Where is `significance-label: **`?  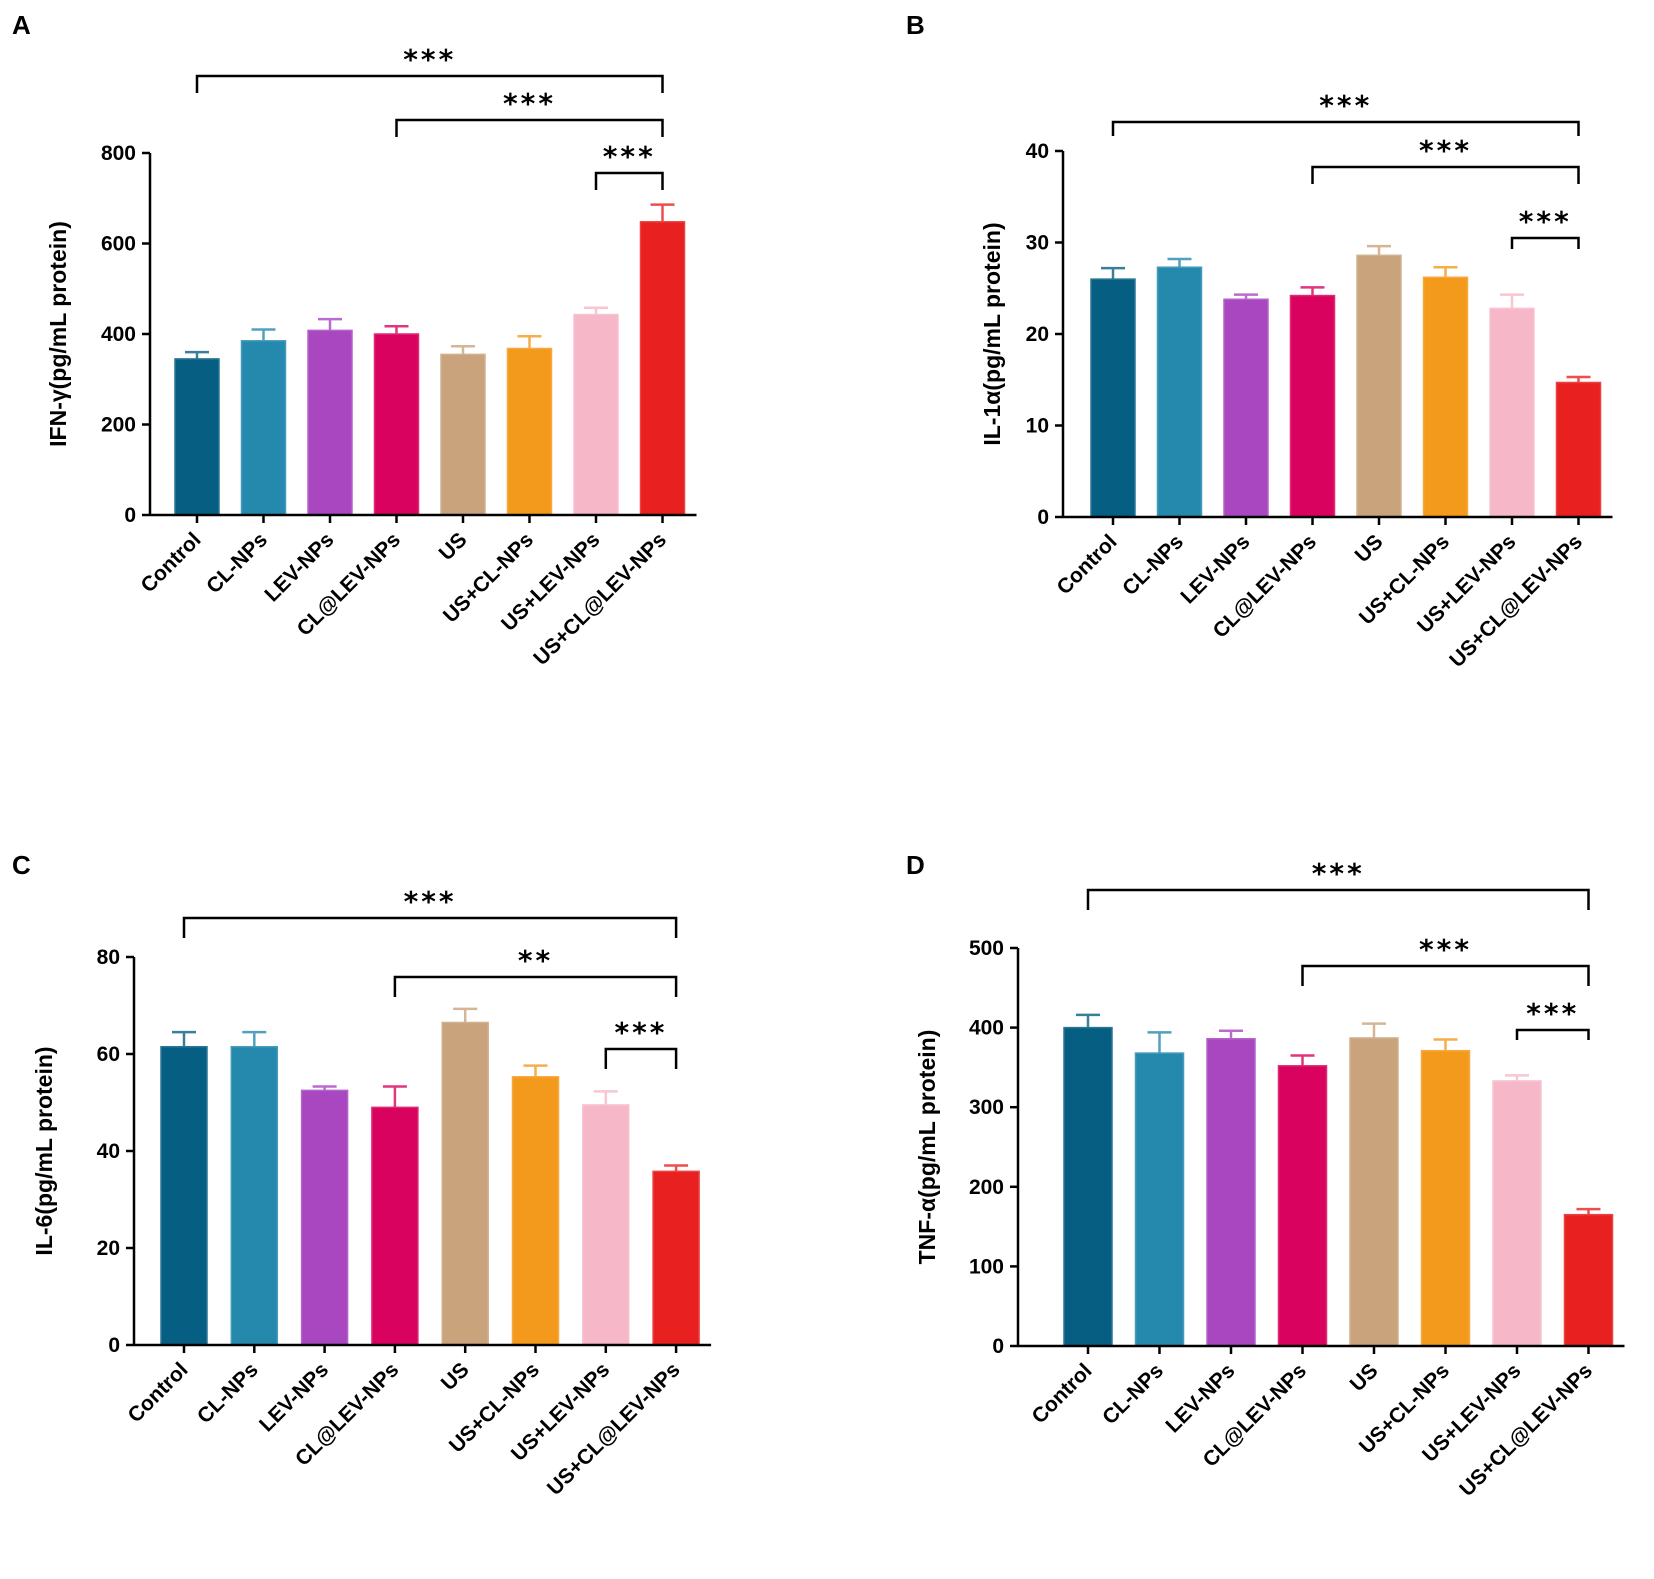 significance-label: ** is located at coordinates (535, 960).